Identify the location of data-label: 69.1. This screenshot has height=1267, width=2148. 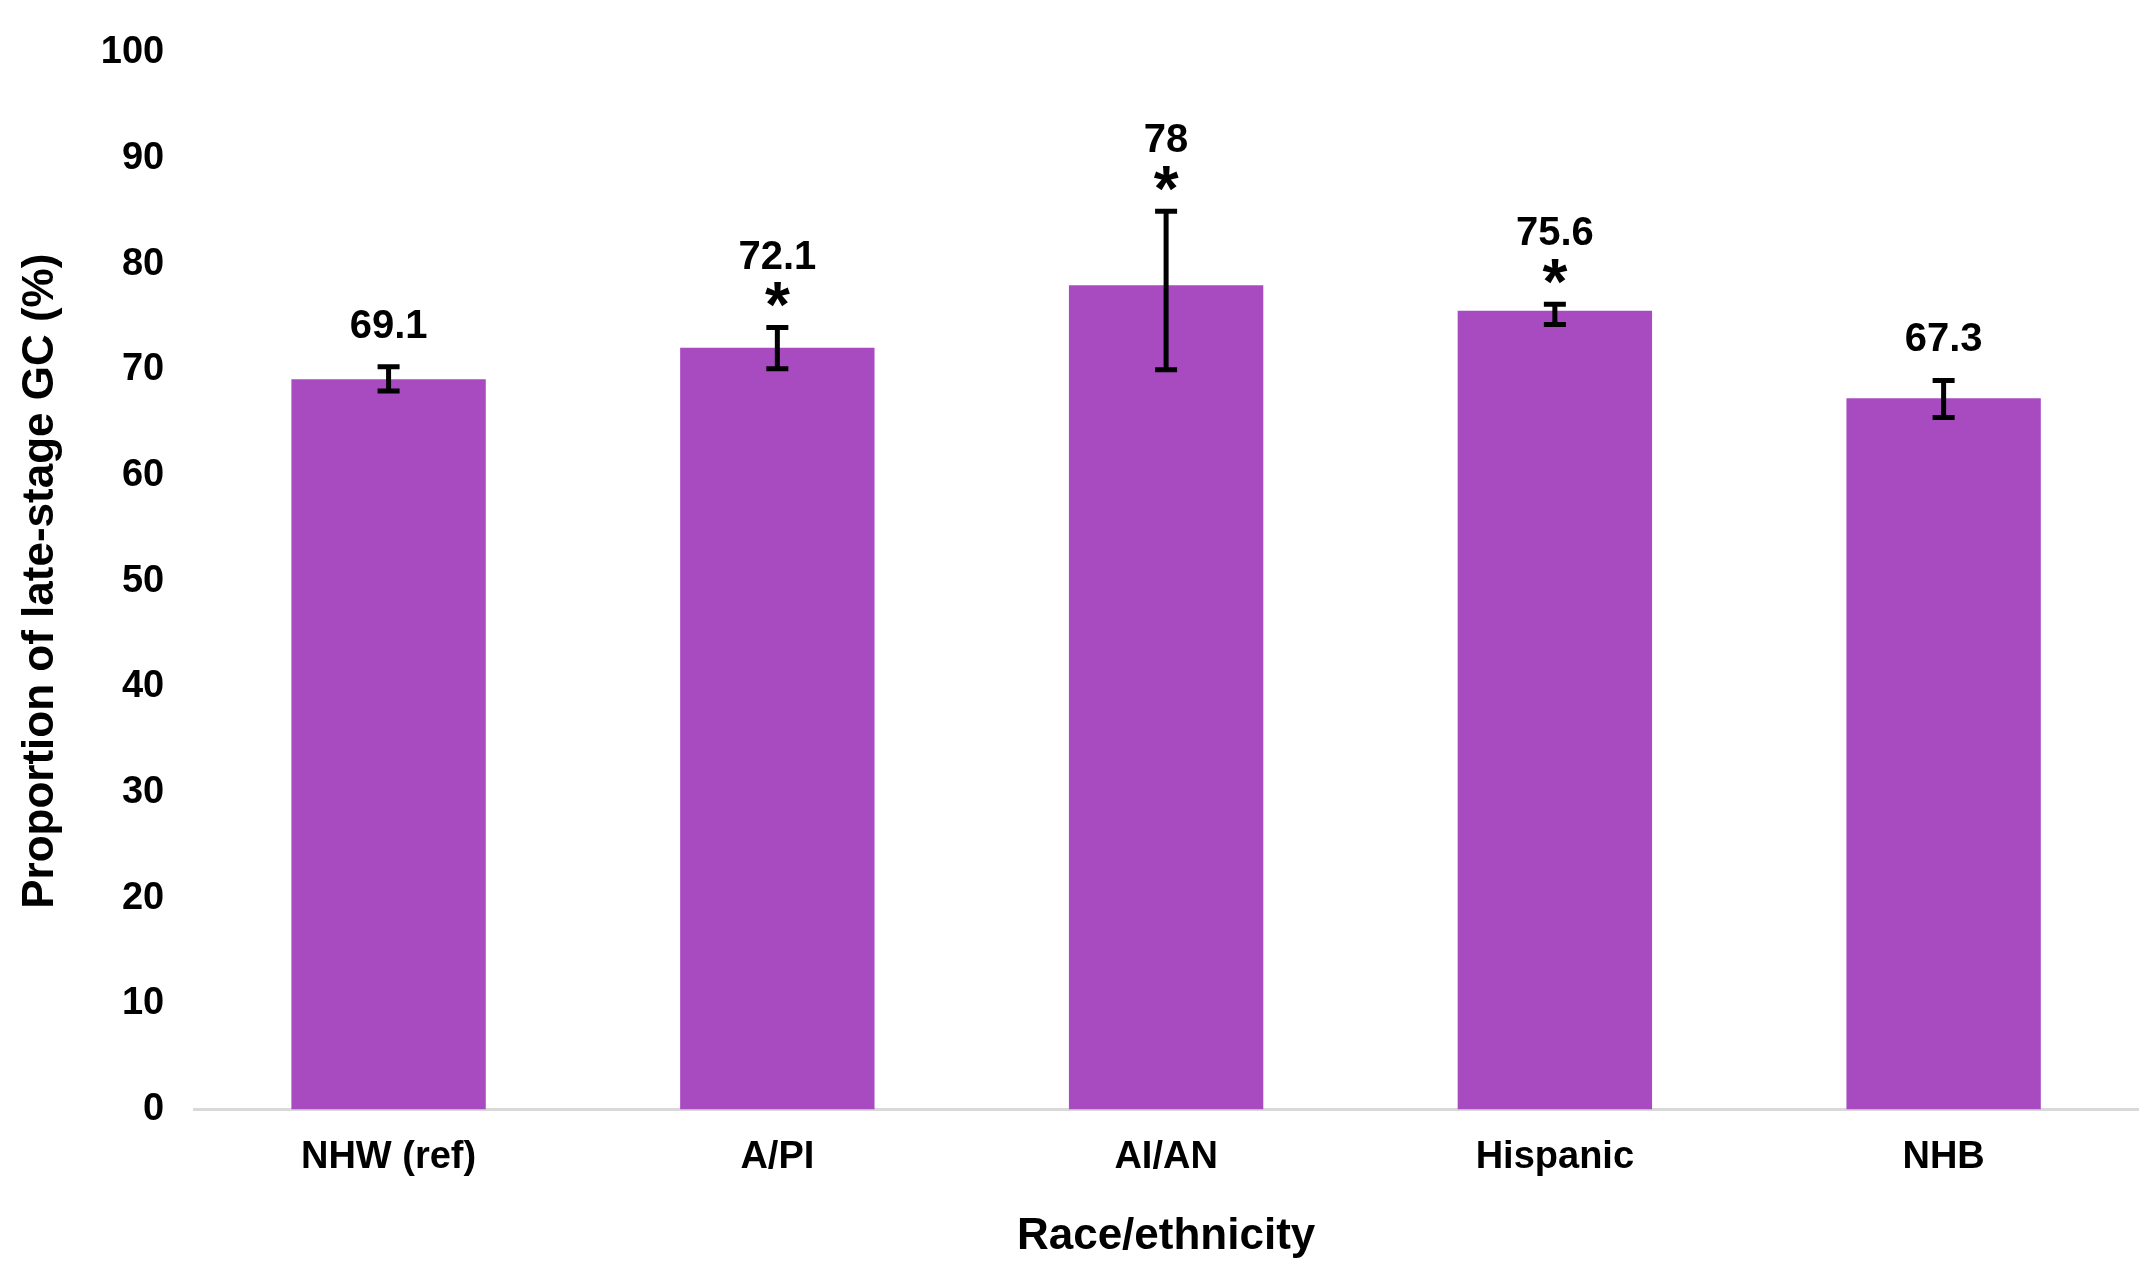
(388, 323).